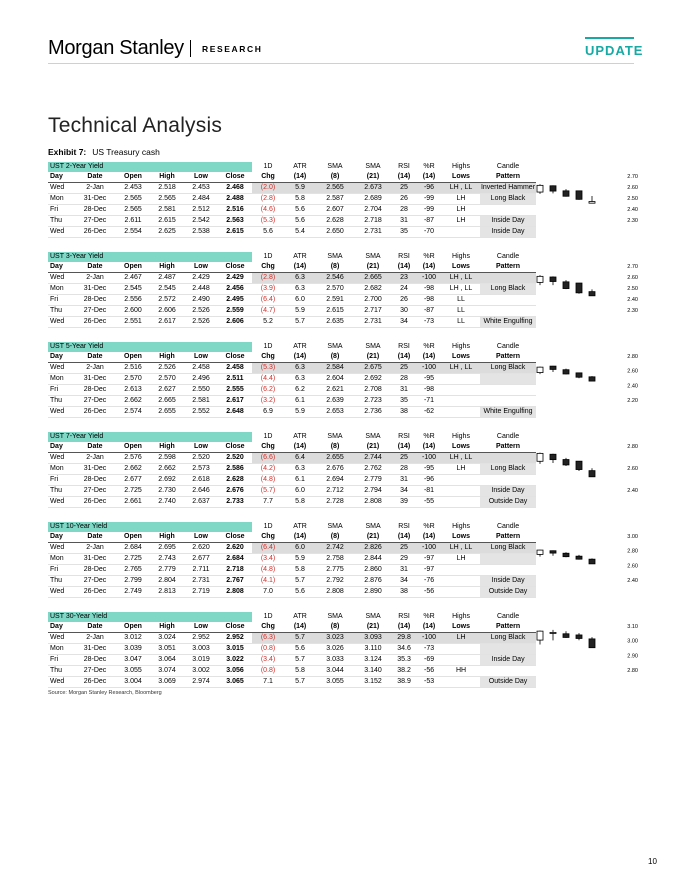 This screenshot has height=880, width=680. Describe the element at coordinates (201, 210) in the screenshot. I see `cell-low: 2.512` at that location.